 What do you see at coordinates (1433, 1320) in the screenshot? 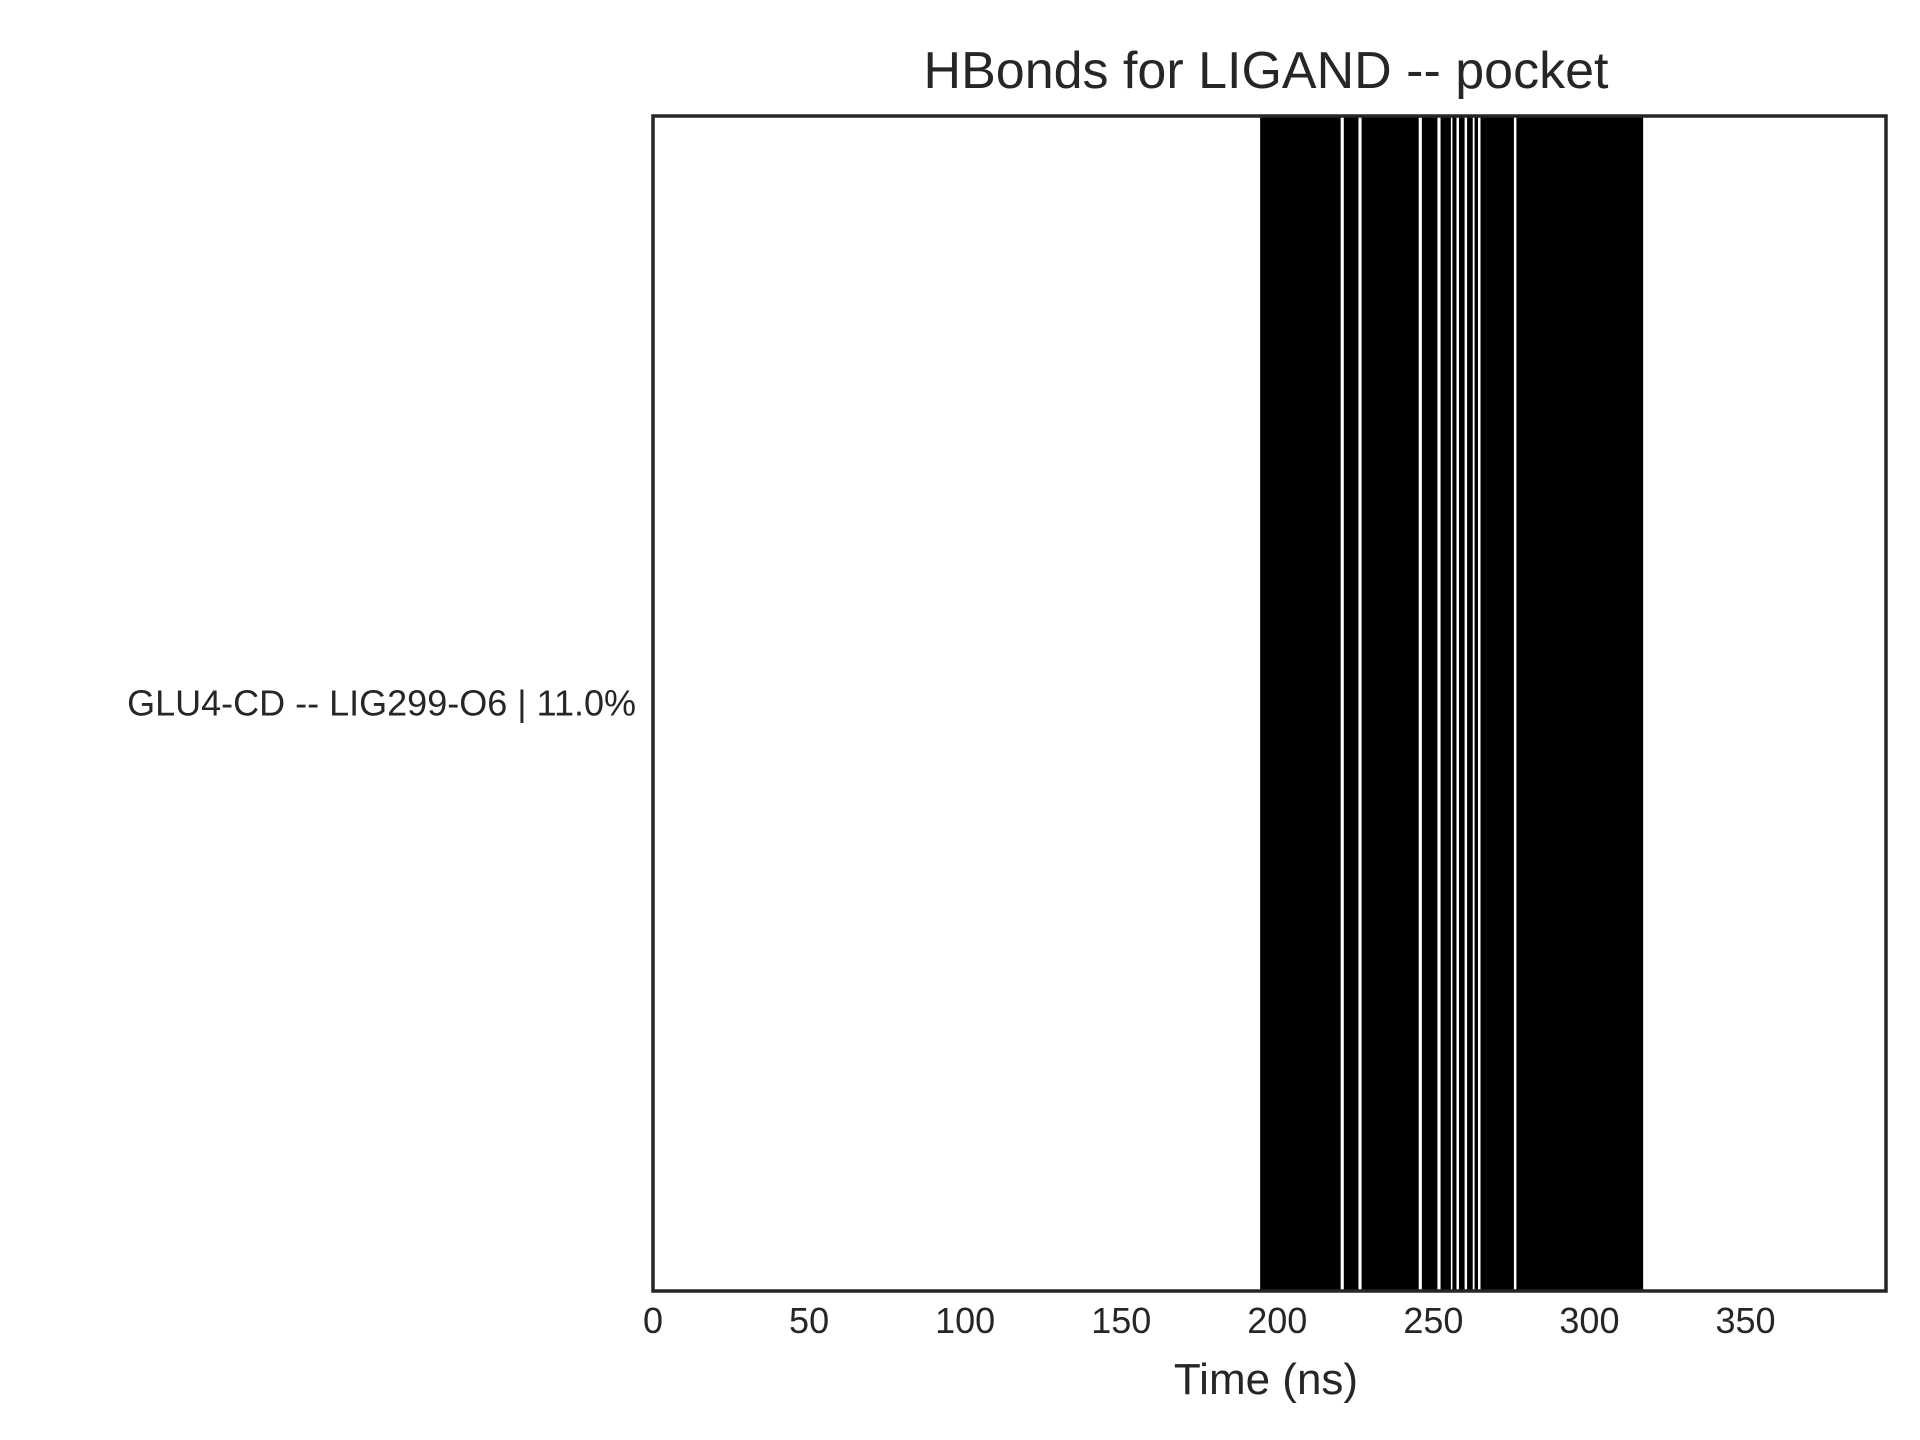
I see `x-tick-label-250: 250` at bounding box center [1433, 1320].